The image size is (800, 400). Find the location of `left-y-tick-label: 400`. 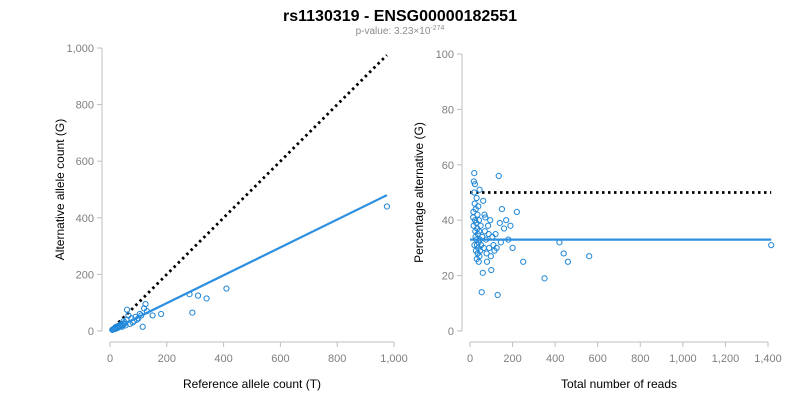

left-y-tick-label: 400 is located at coordinates (85, 219).